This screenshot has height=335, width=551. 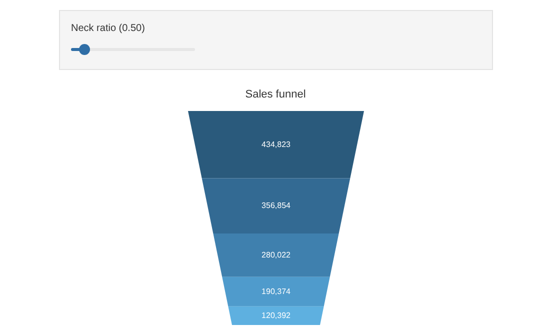 I want to click on data-label: 280,022, so click(x=277, y=255).